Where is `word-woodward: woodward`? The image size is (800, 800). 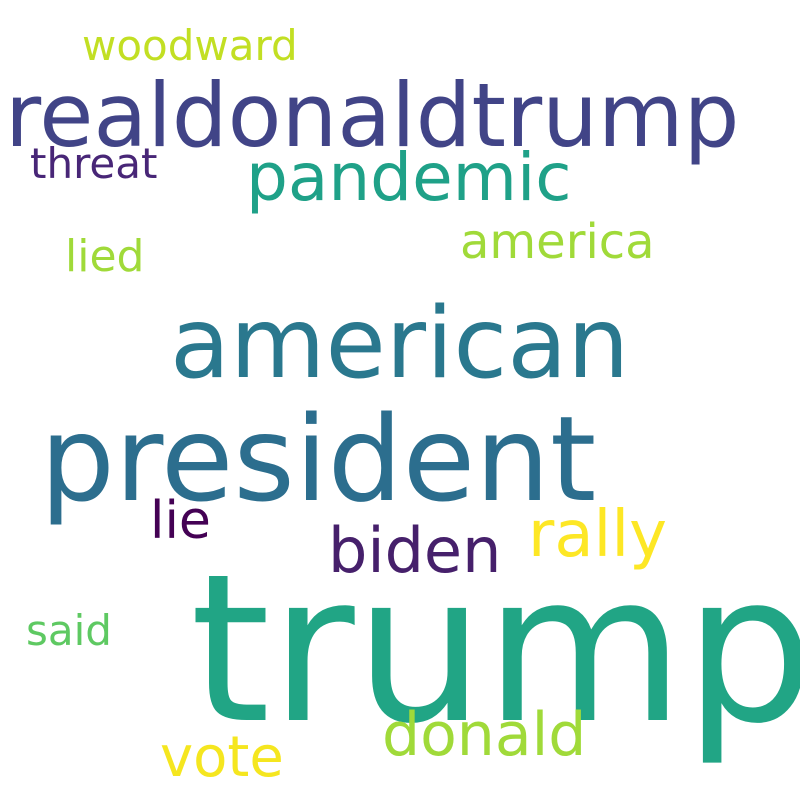 word-woodward: woodward is located at coordinates (190, 45).